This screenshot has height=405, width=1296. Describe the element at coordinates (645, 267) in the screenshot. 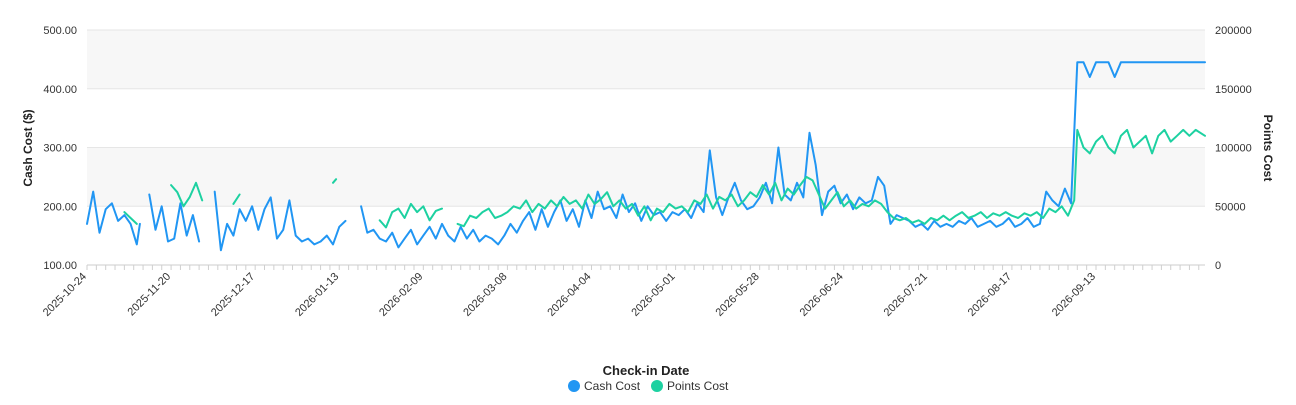

I see `x-minor-ticks` at that location.